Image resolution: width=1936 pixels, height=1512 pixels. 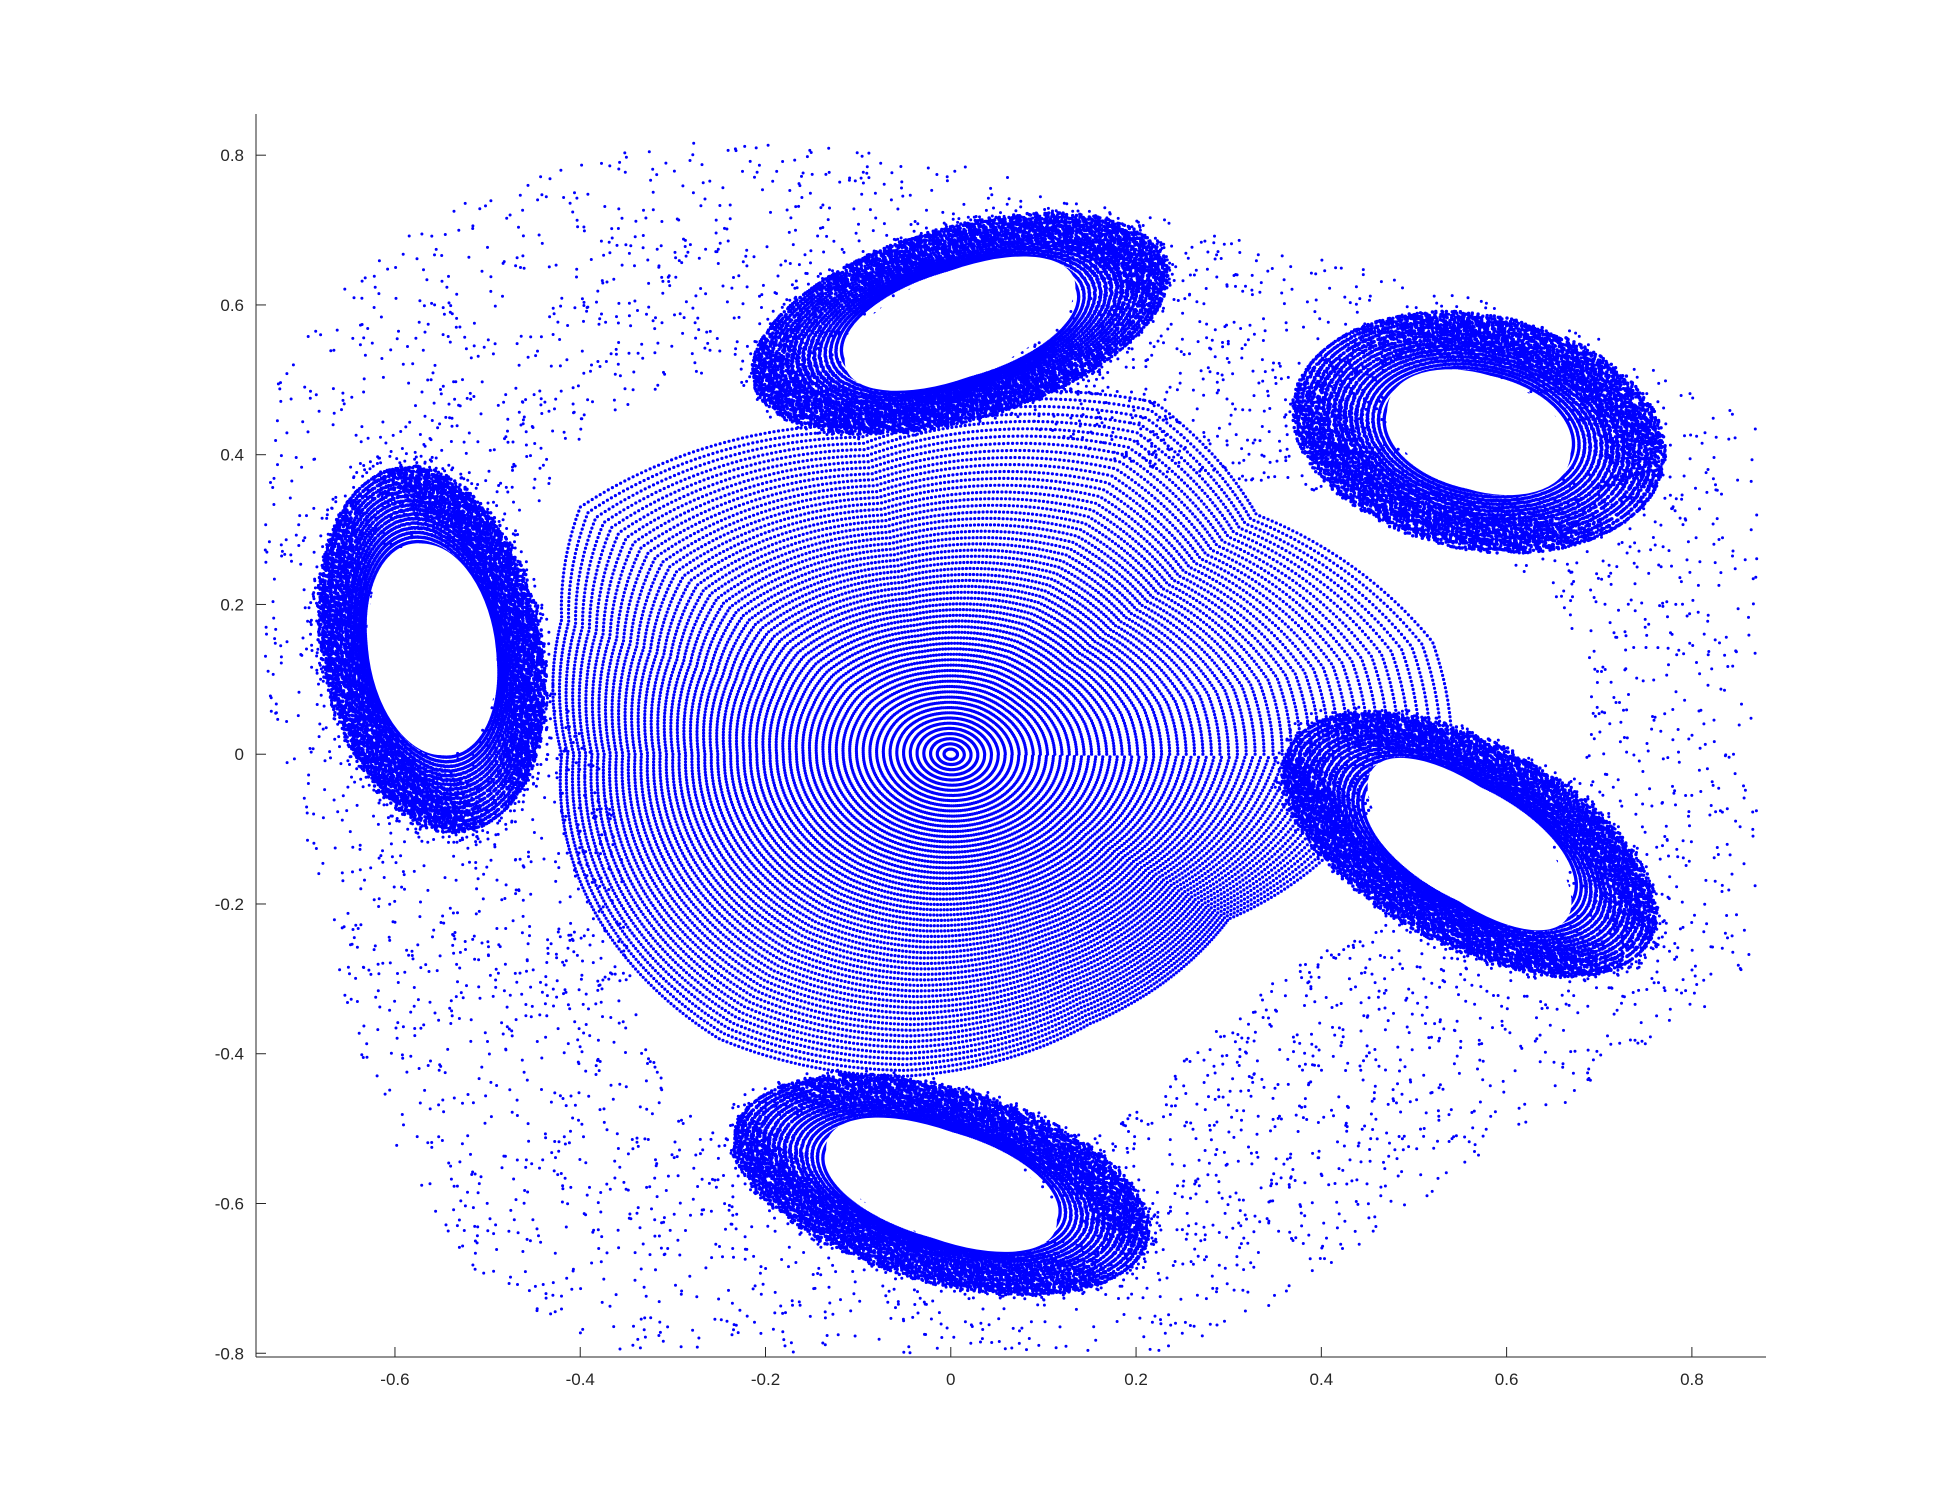 I want to click on y-tick-label: 0.4, so click(x=232, y=455).